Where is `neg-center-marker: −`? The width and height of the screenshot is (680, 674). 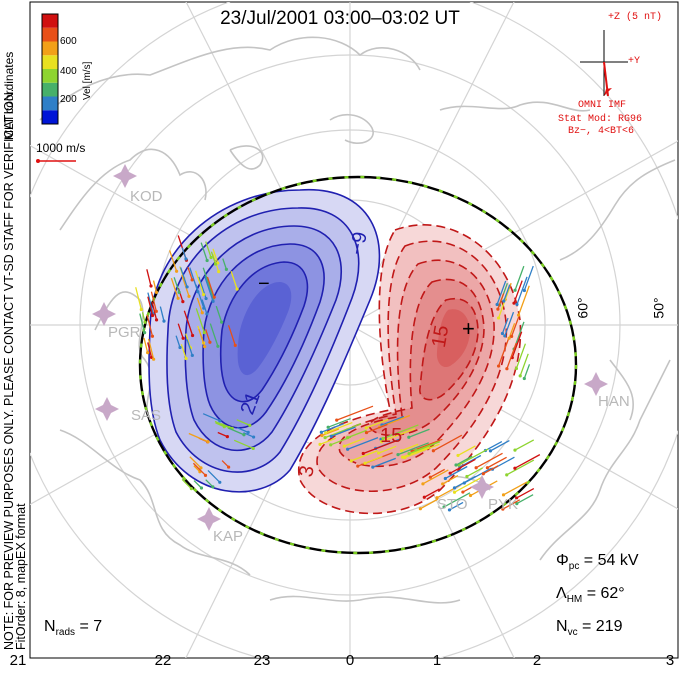
neg-center-marker: − is located at coordinates (264, 284).